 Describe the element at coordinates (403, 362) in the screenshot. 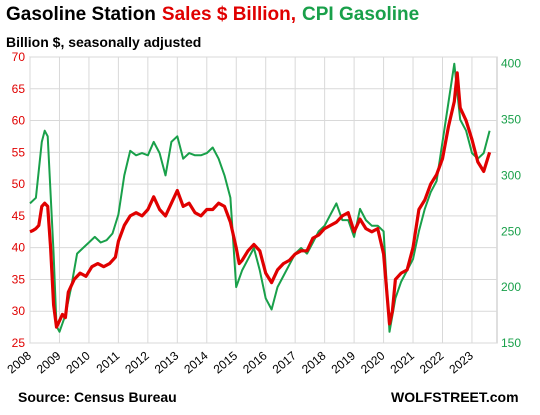

I see `x-tick-label: 2021` at that location.